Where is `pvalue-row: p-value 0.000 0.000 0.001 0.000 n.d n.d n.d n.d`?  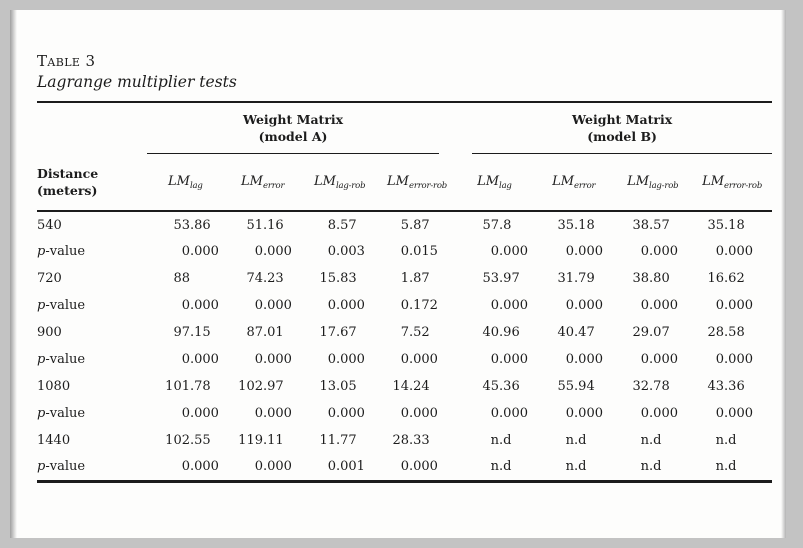 pvalue-row: p-value 0.000 0.000 0.001 0.000 n.d n.d n.d n.d is located at coordinates (404, 467).